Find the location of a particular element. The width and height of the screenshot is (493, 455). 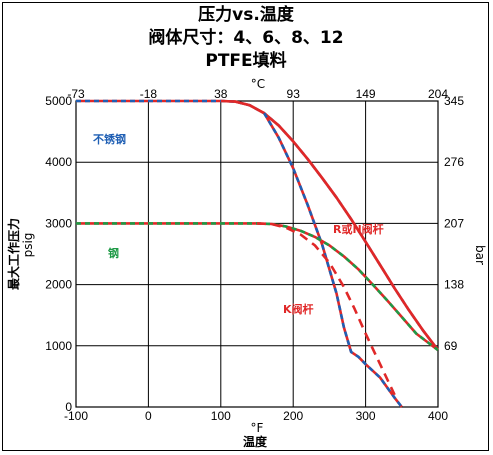

chart-title-line: 阀体尺寸：4、6、8、12 is located at coordinates (245, 37).